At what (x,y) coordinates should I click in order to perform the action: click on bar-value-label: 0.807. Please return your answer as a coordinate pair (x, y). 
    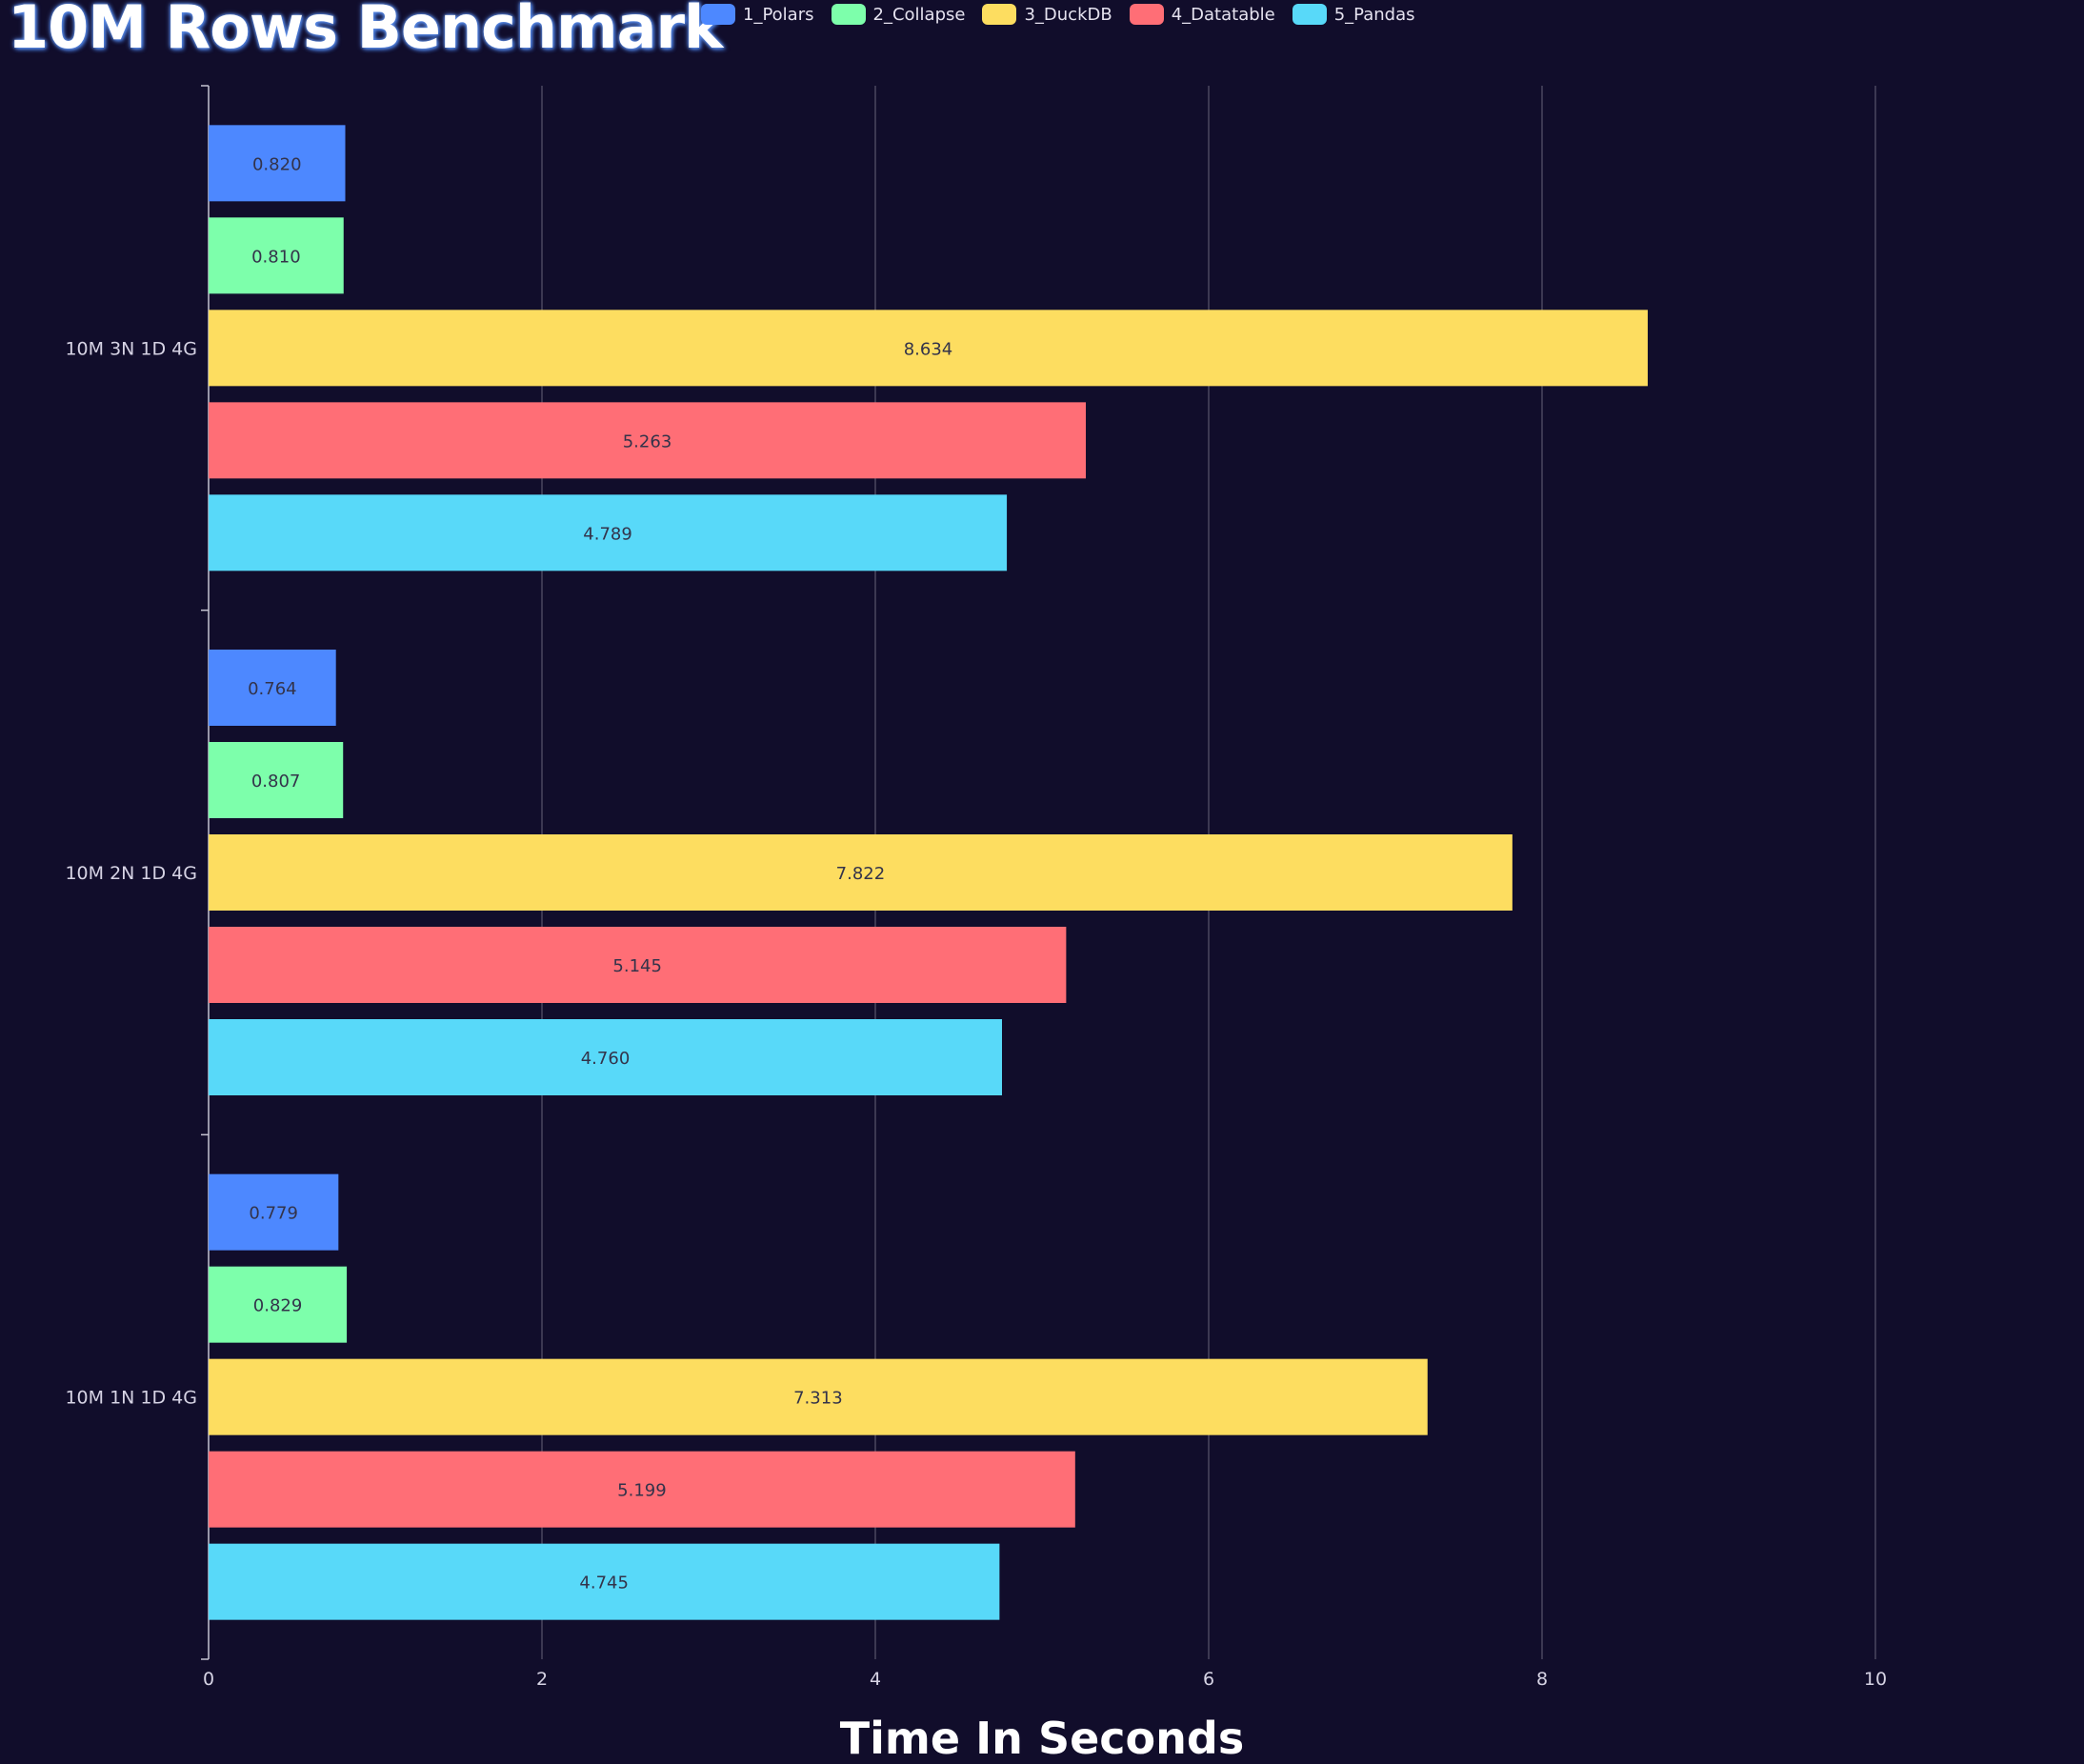
    Looking at the image, I should click on (276, 782).